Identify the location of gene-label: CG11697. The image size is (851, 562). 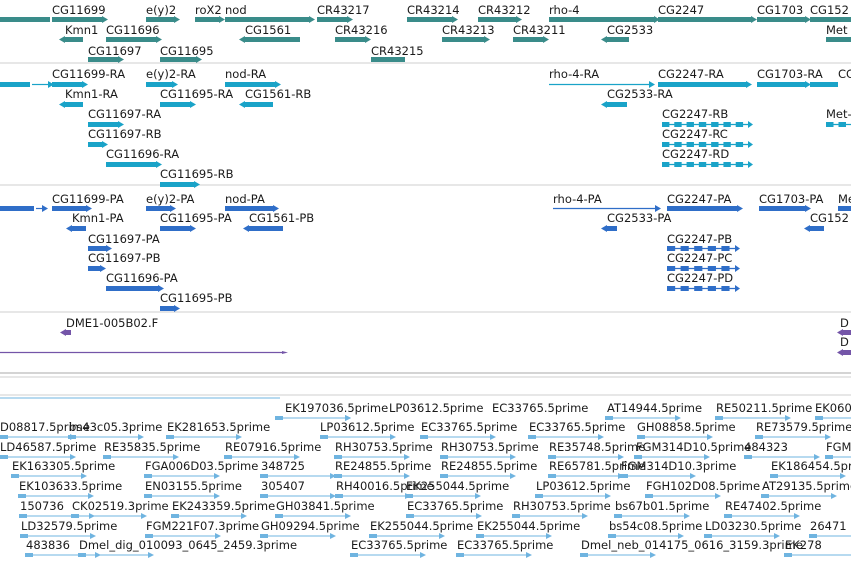
(115, 51).